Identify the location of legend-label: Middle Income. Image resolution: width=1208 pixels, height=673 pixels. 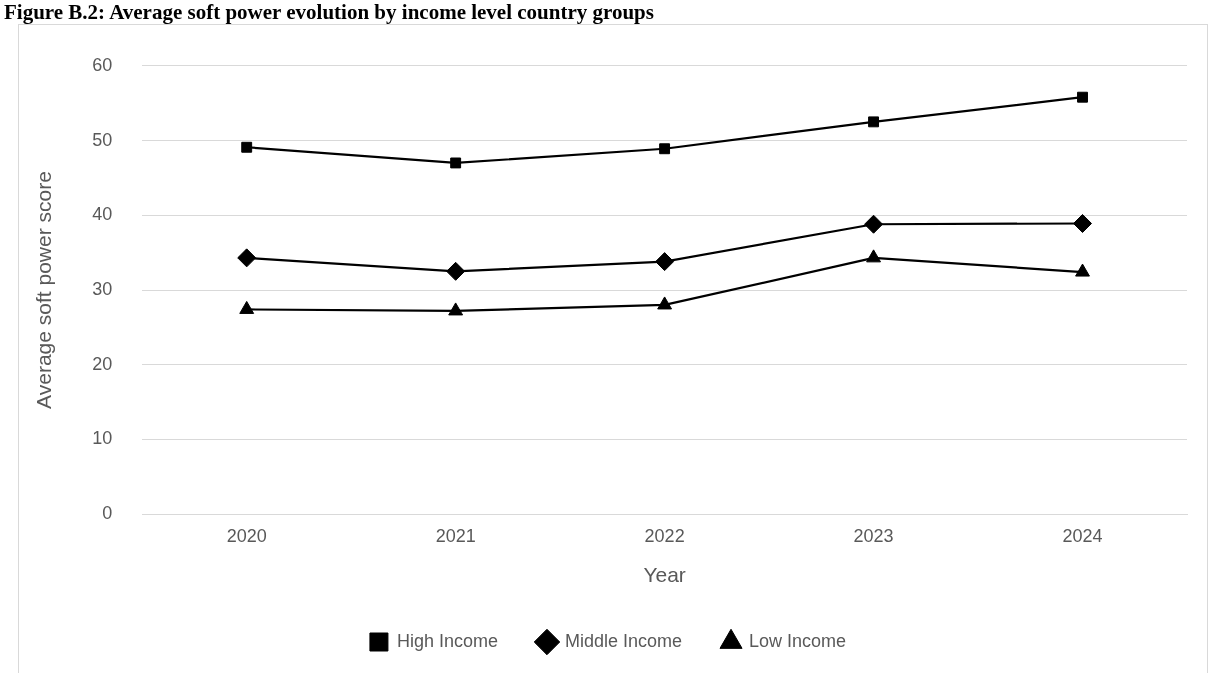
(623, 640).